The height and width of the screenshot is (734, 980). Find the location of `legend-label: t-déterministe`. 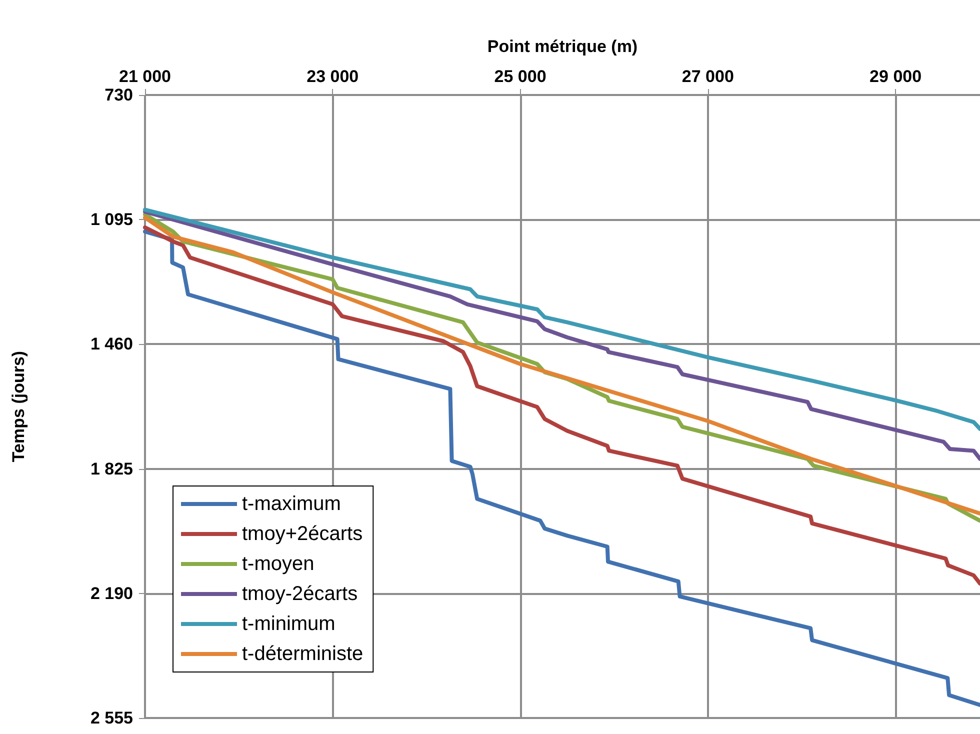

legend-label: t-déterministe is located at coordinates (303, 654).